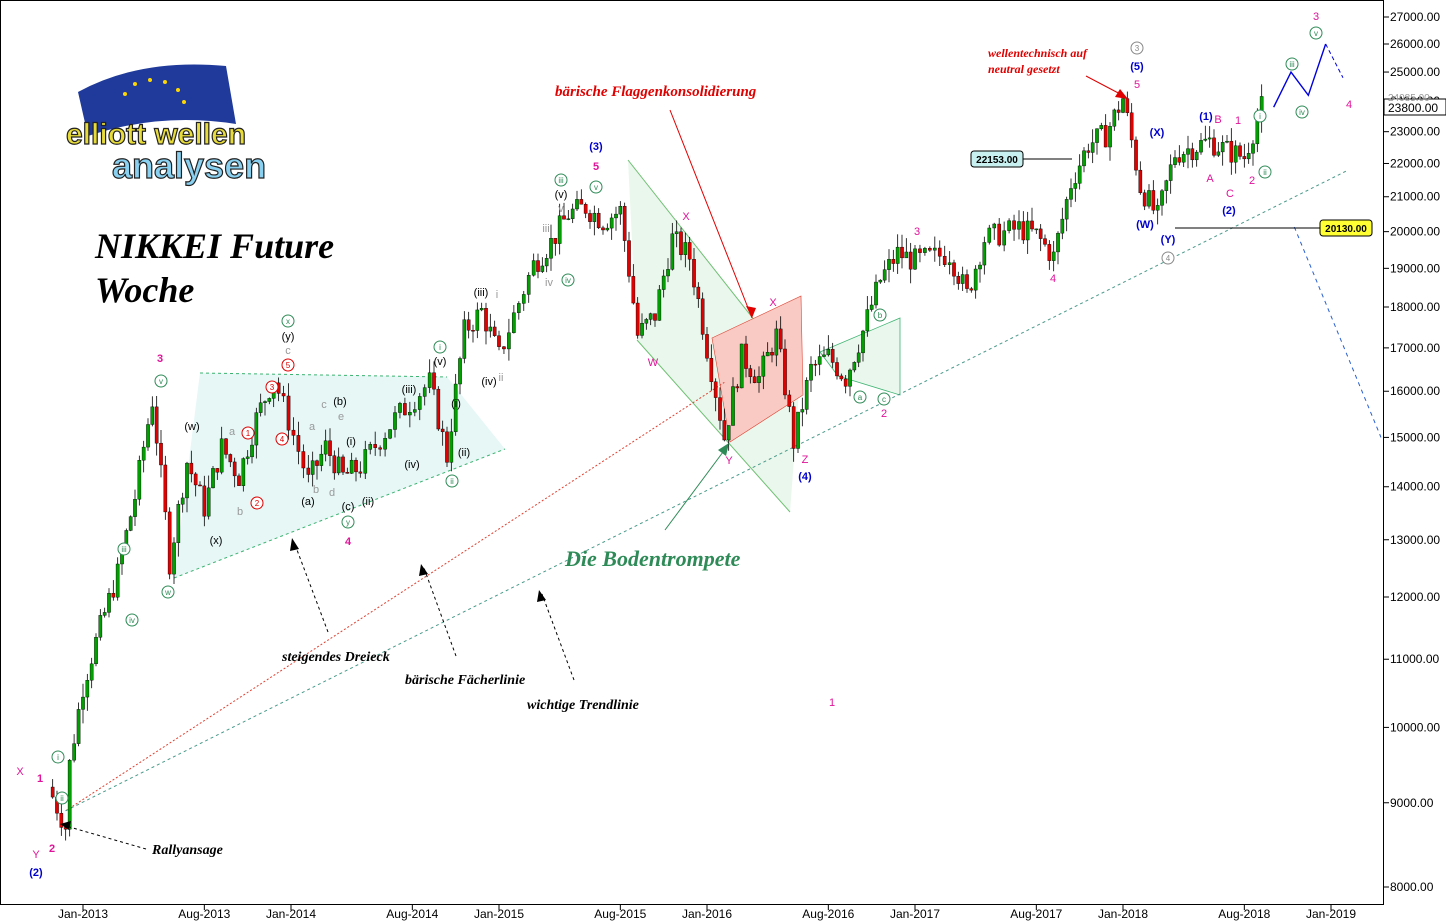  I want to click on wave-circle-label: iii, so click(124, 549).